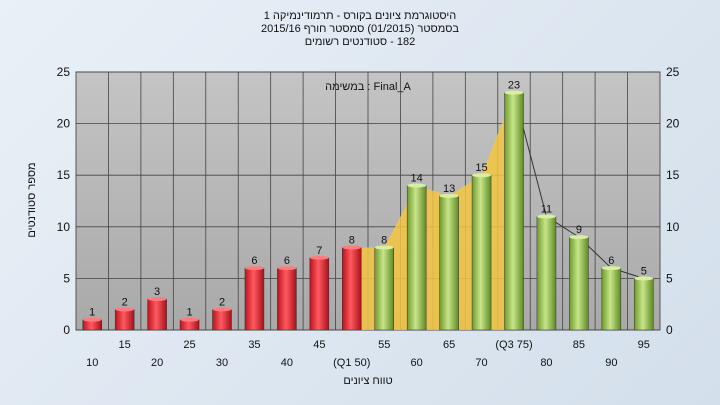 This screenshot has width=720, height=405. What do you see at coordinates (449, 189) in the screenshot?
I see `data-label: 13` at bounding box center [449, 189].